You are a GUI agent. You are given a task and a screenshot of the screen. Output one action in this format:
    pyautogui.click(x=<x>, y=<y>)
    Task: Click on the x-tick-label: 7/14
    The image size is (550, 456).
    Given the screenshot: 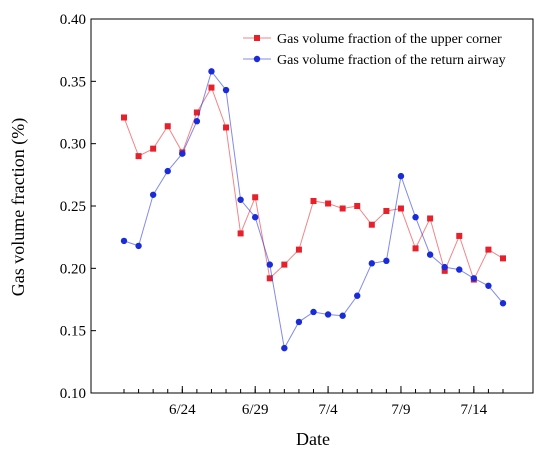 What is the action you would take?
    pyautogui.click(x=474, y=410)
    